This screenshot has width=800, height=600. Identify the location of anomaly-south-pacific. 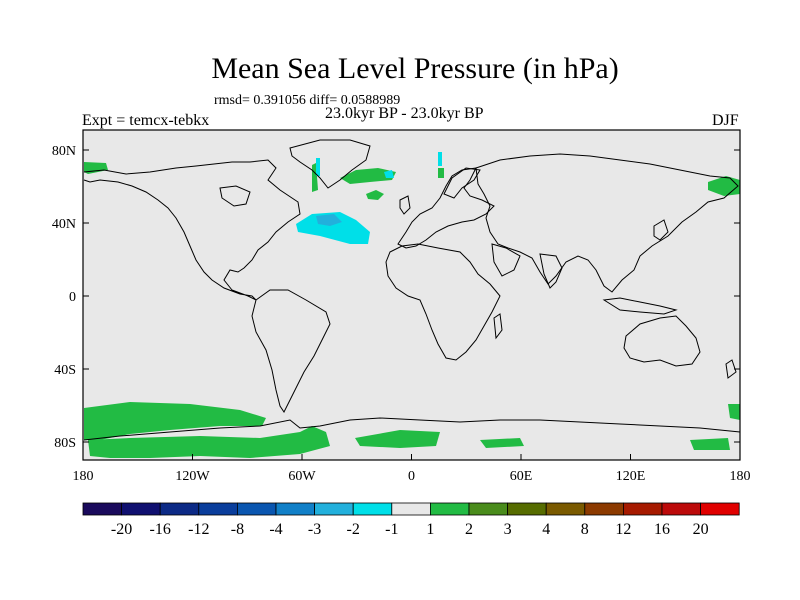
(175, 421).